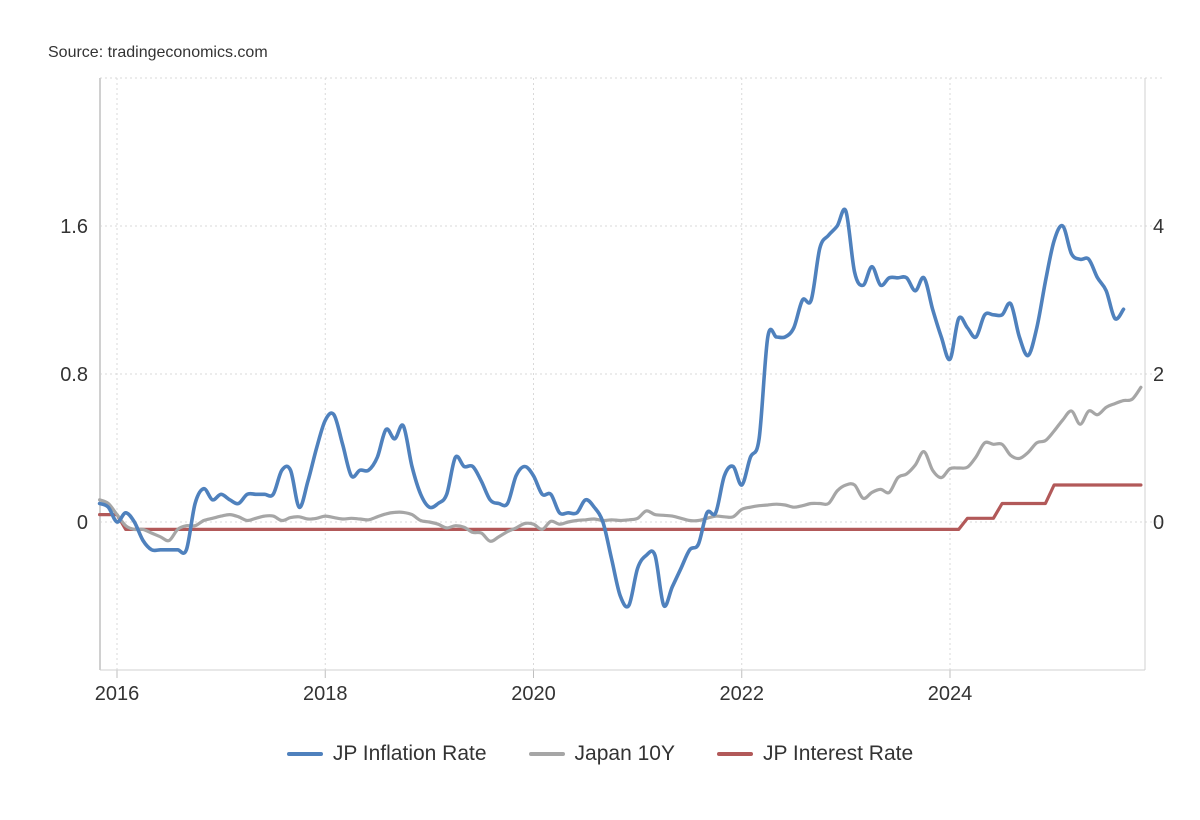  I want to click on x-tick-label: 2016, so click(117, 694).